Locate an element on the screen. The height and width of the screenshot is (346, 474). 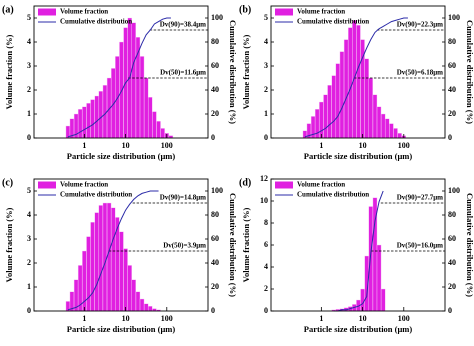
y-tick-label: 3 is located at coordinates (29, 238).